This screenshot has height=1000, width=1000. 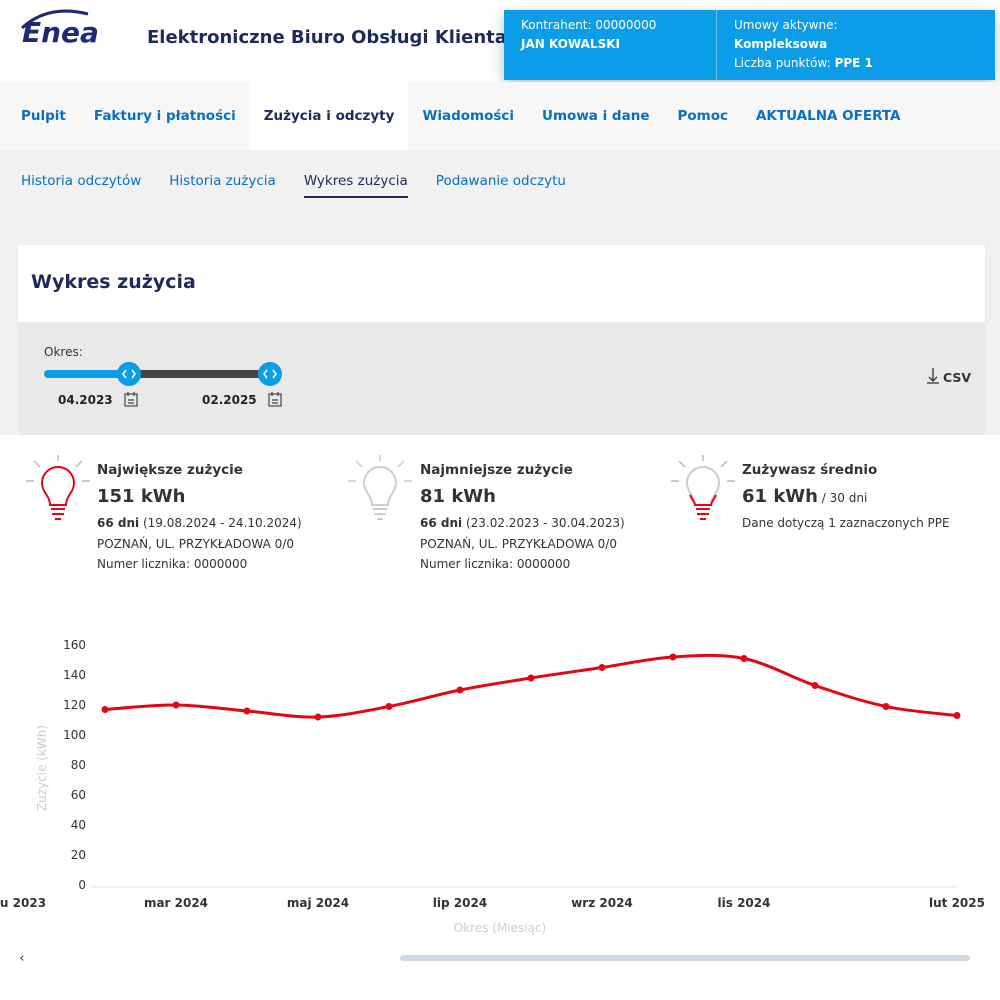 What do you see at coordinates (496, 470) in the screenshot?
I see `stat-title: Najmniejsze zużycie` at bounding box center [496, 470].